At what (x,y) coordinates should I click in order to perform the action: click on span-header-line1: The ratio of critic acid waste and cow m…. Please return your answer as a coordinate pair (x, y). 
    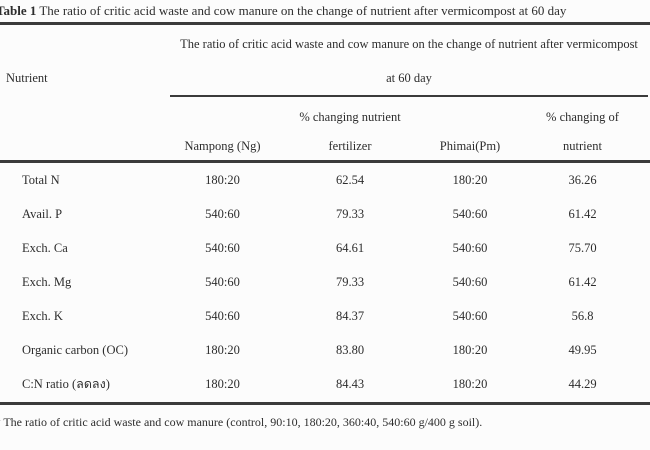
    Looking at the image, I should click on (409, 44).